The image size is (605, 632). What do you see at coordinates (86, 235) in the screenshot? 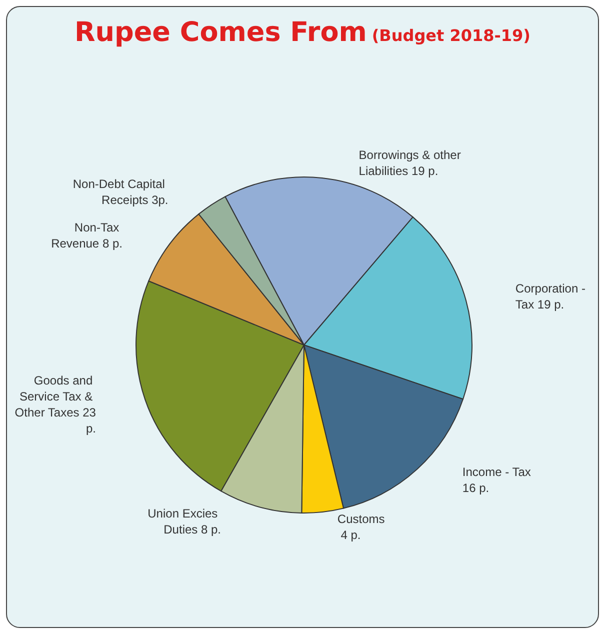
I see `slice-label: Non-Tax Revenue 8 p.` at bounding box center [86, 235].